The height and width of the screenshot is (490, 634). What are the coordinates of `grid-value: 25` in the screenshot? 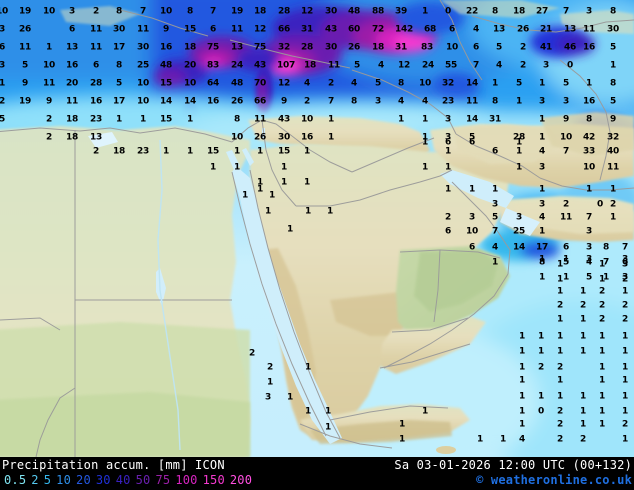 It's located at (519, 231).